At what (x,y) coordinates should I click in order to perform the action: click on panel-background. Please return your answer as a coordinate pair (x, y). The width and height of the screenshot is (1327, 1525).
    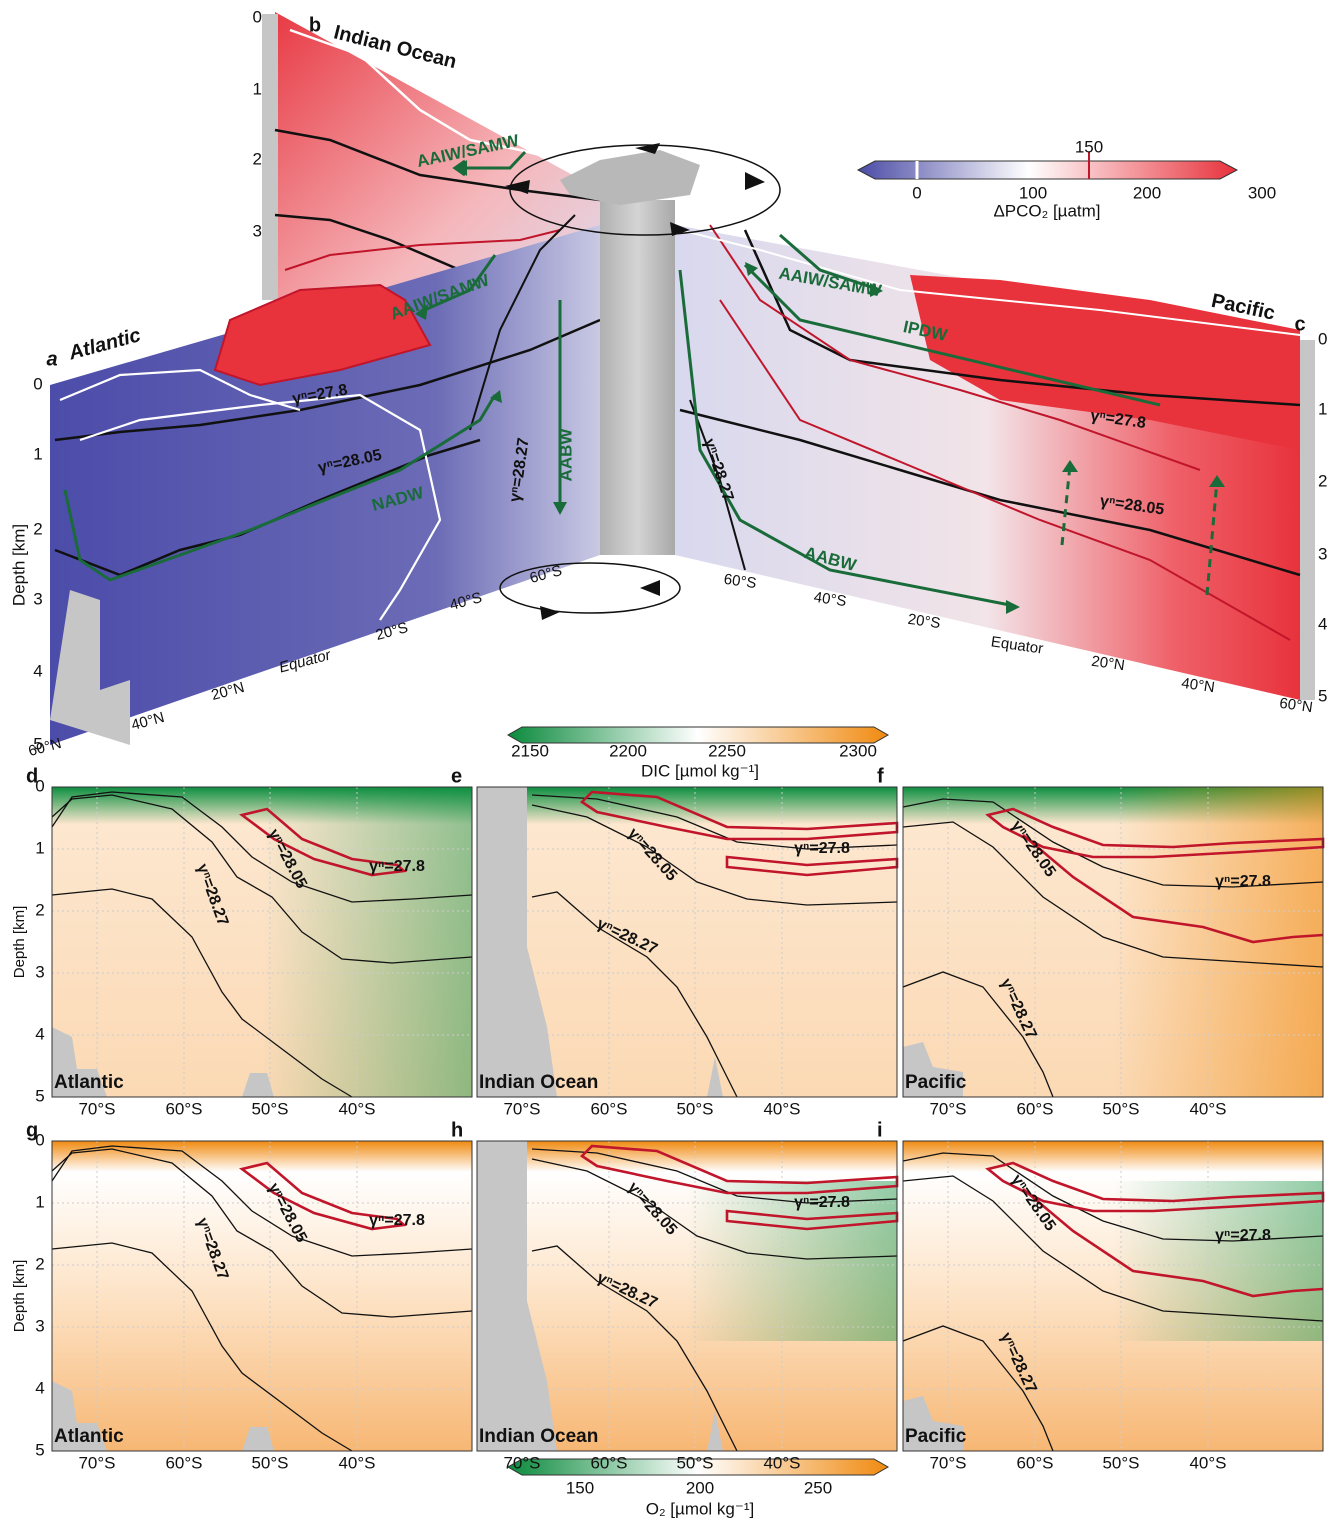
    Looking at the image, I should click on (262, 1296).